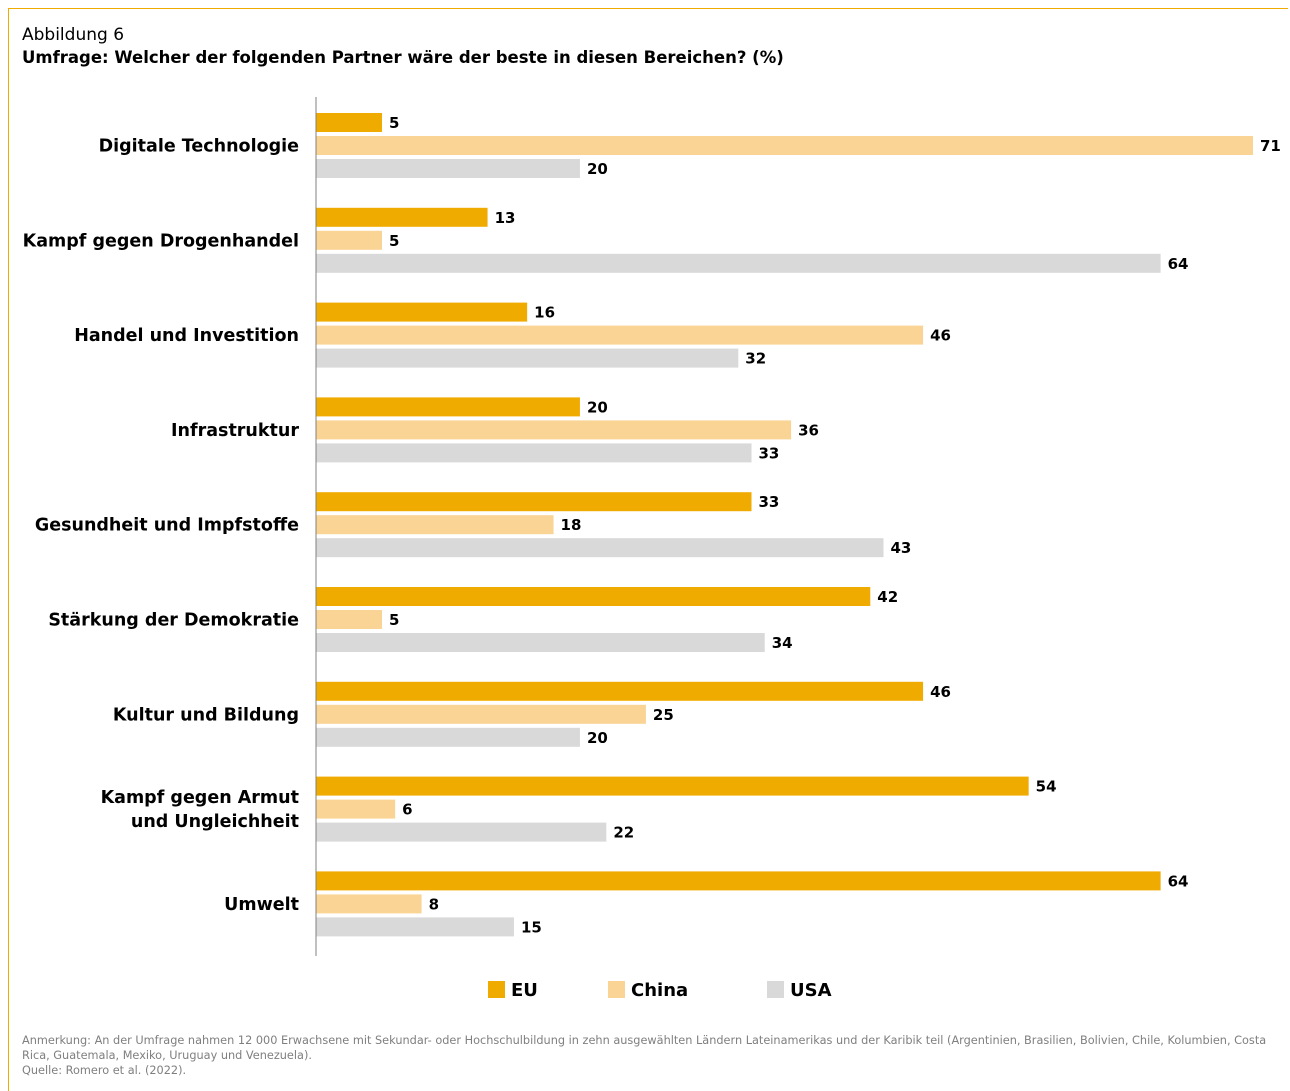  Describe the element at coordinates (407, 810) in the screenshot. I see `data-label: 6` at that location.